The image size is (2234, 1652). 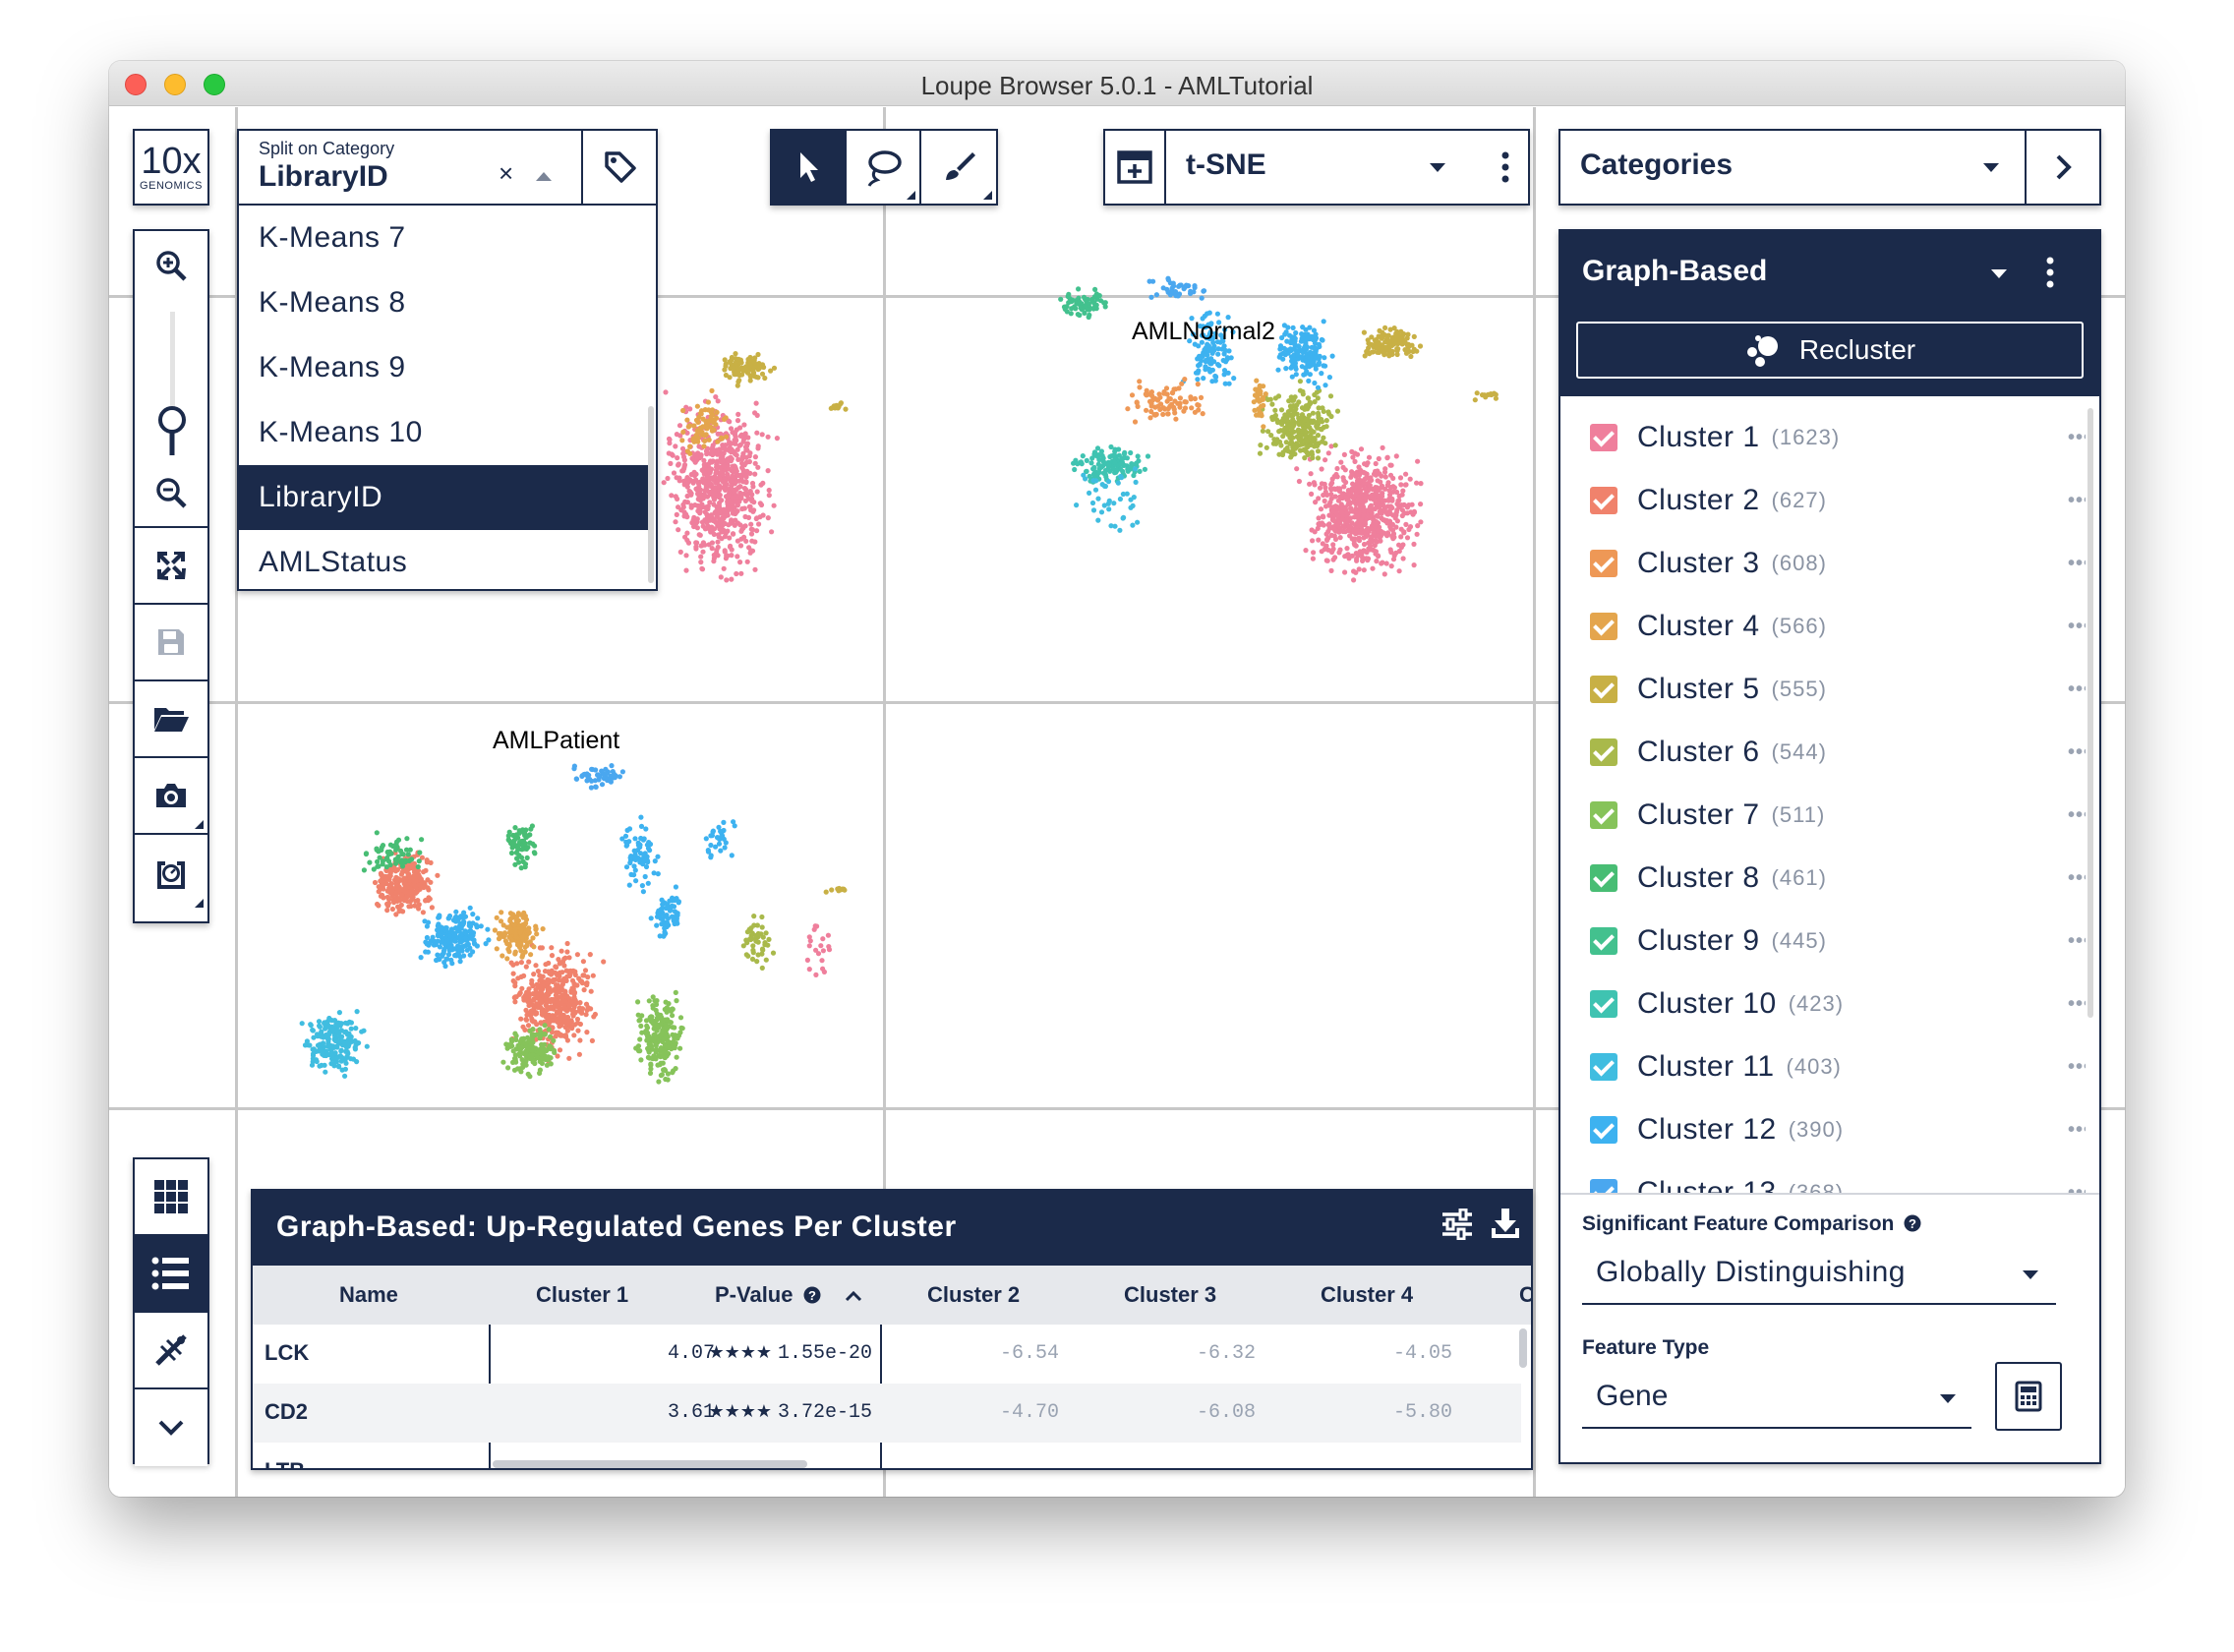 What do you see at coordinates (1699, 563) in the screenshot?
I see `cluster-name: Cluster 3` at bounding box center [1699, 563].